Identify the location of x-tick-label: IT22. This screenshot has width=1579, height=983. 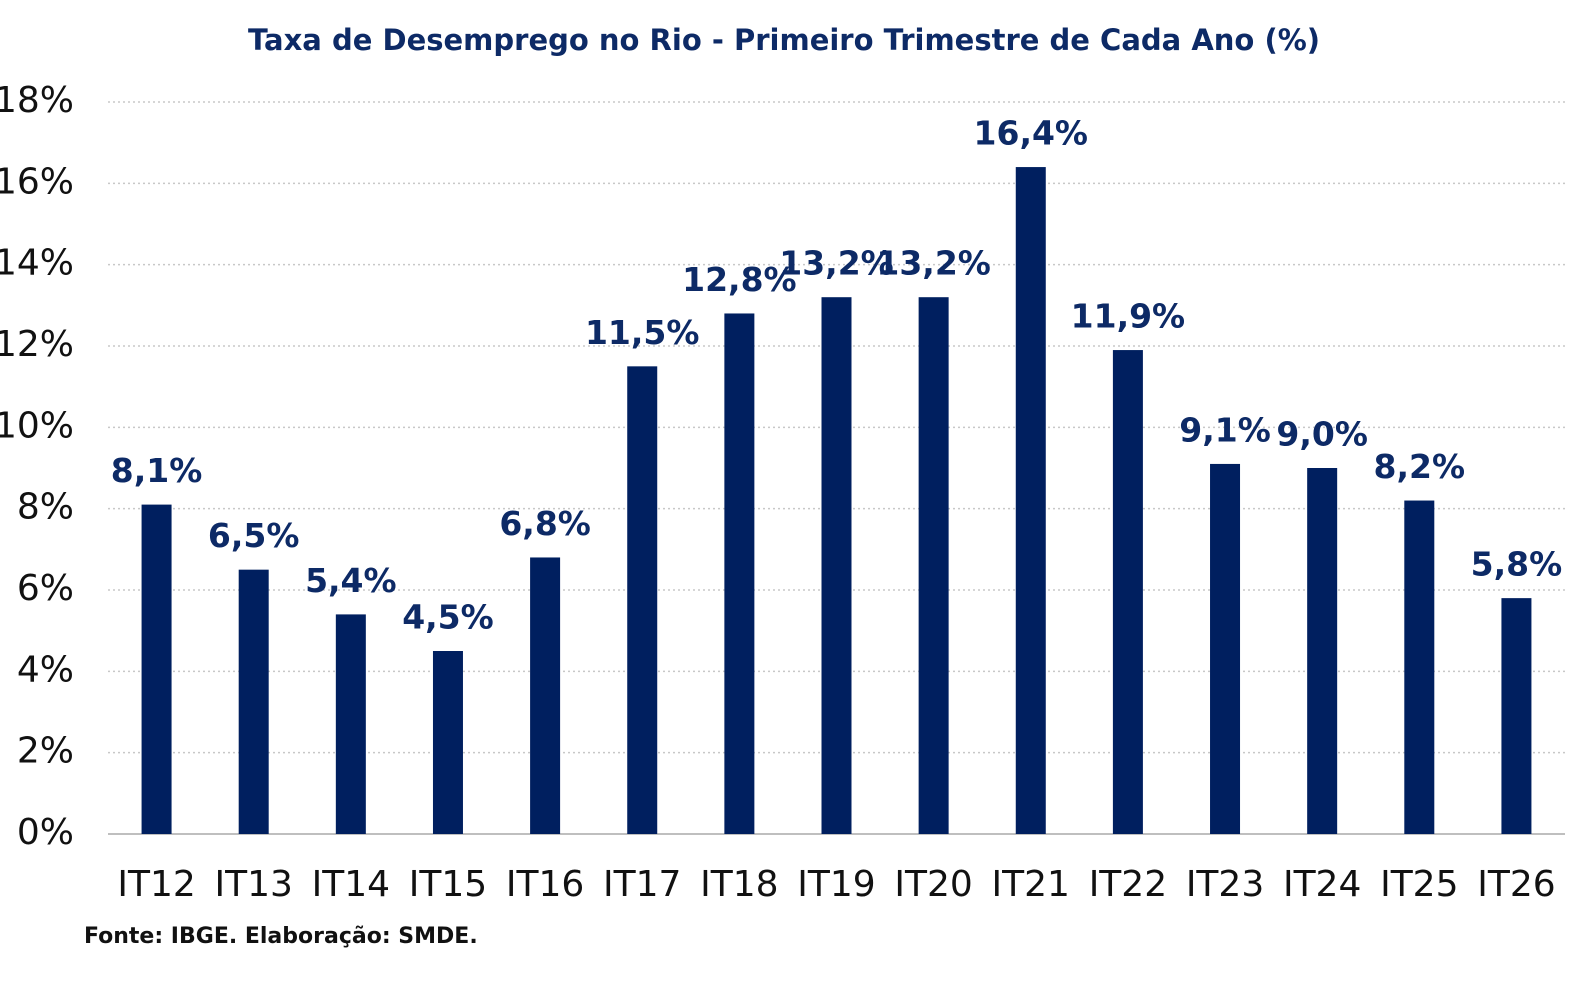
(1128, 884).